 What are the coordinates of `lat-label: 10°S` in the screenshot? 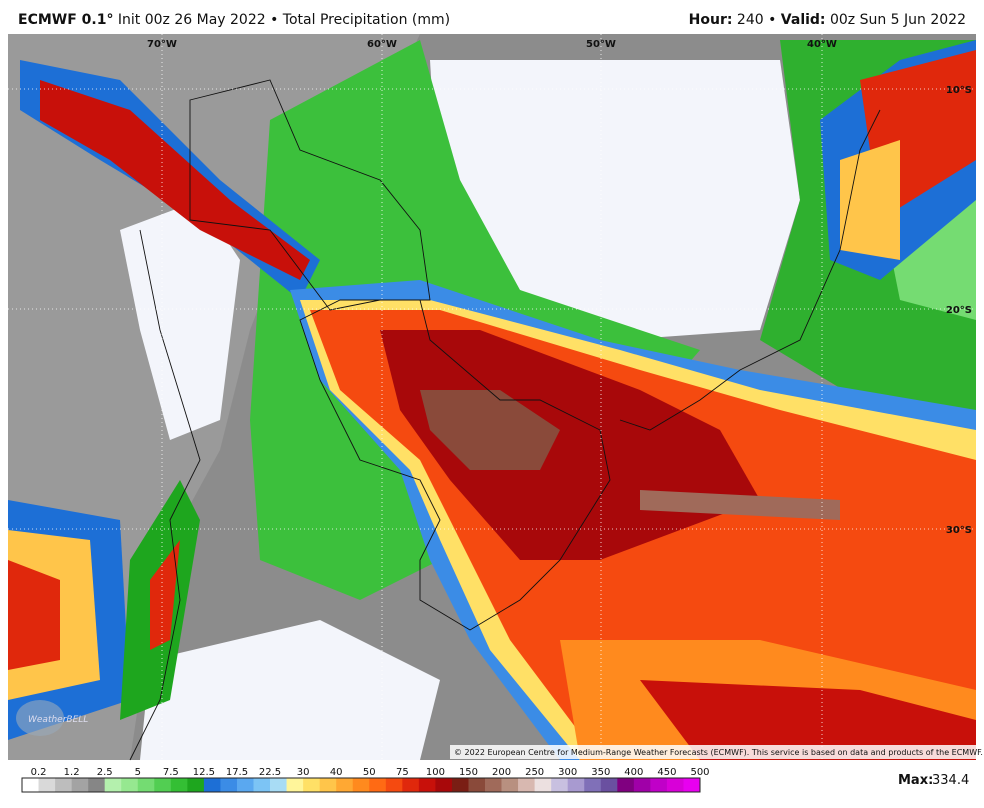 It's located at (959, 90).